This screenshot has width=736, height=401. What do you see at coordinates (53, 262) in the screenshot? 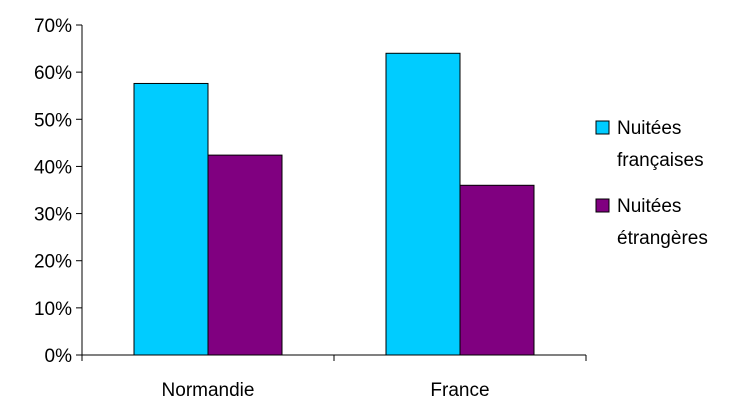
I see `y-tick-label: 20%` at bounding box center [53, 262].